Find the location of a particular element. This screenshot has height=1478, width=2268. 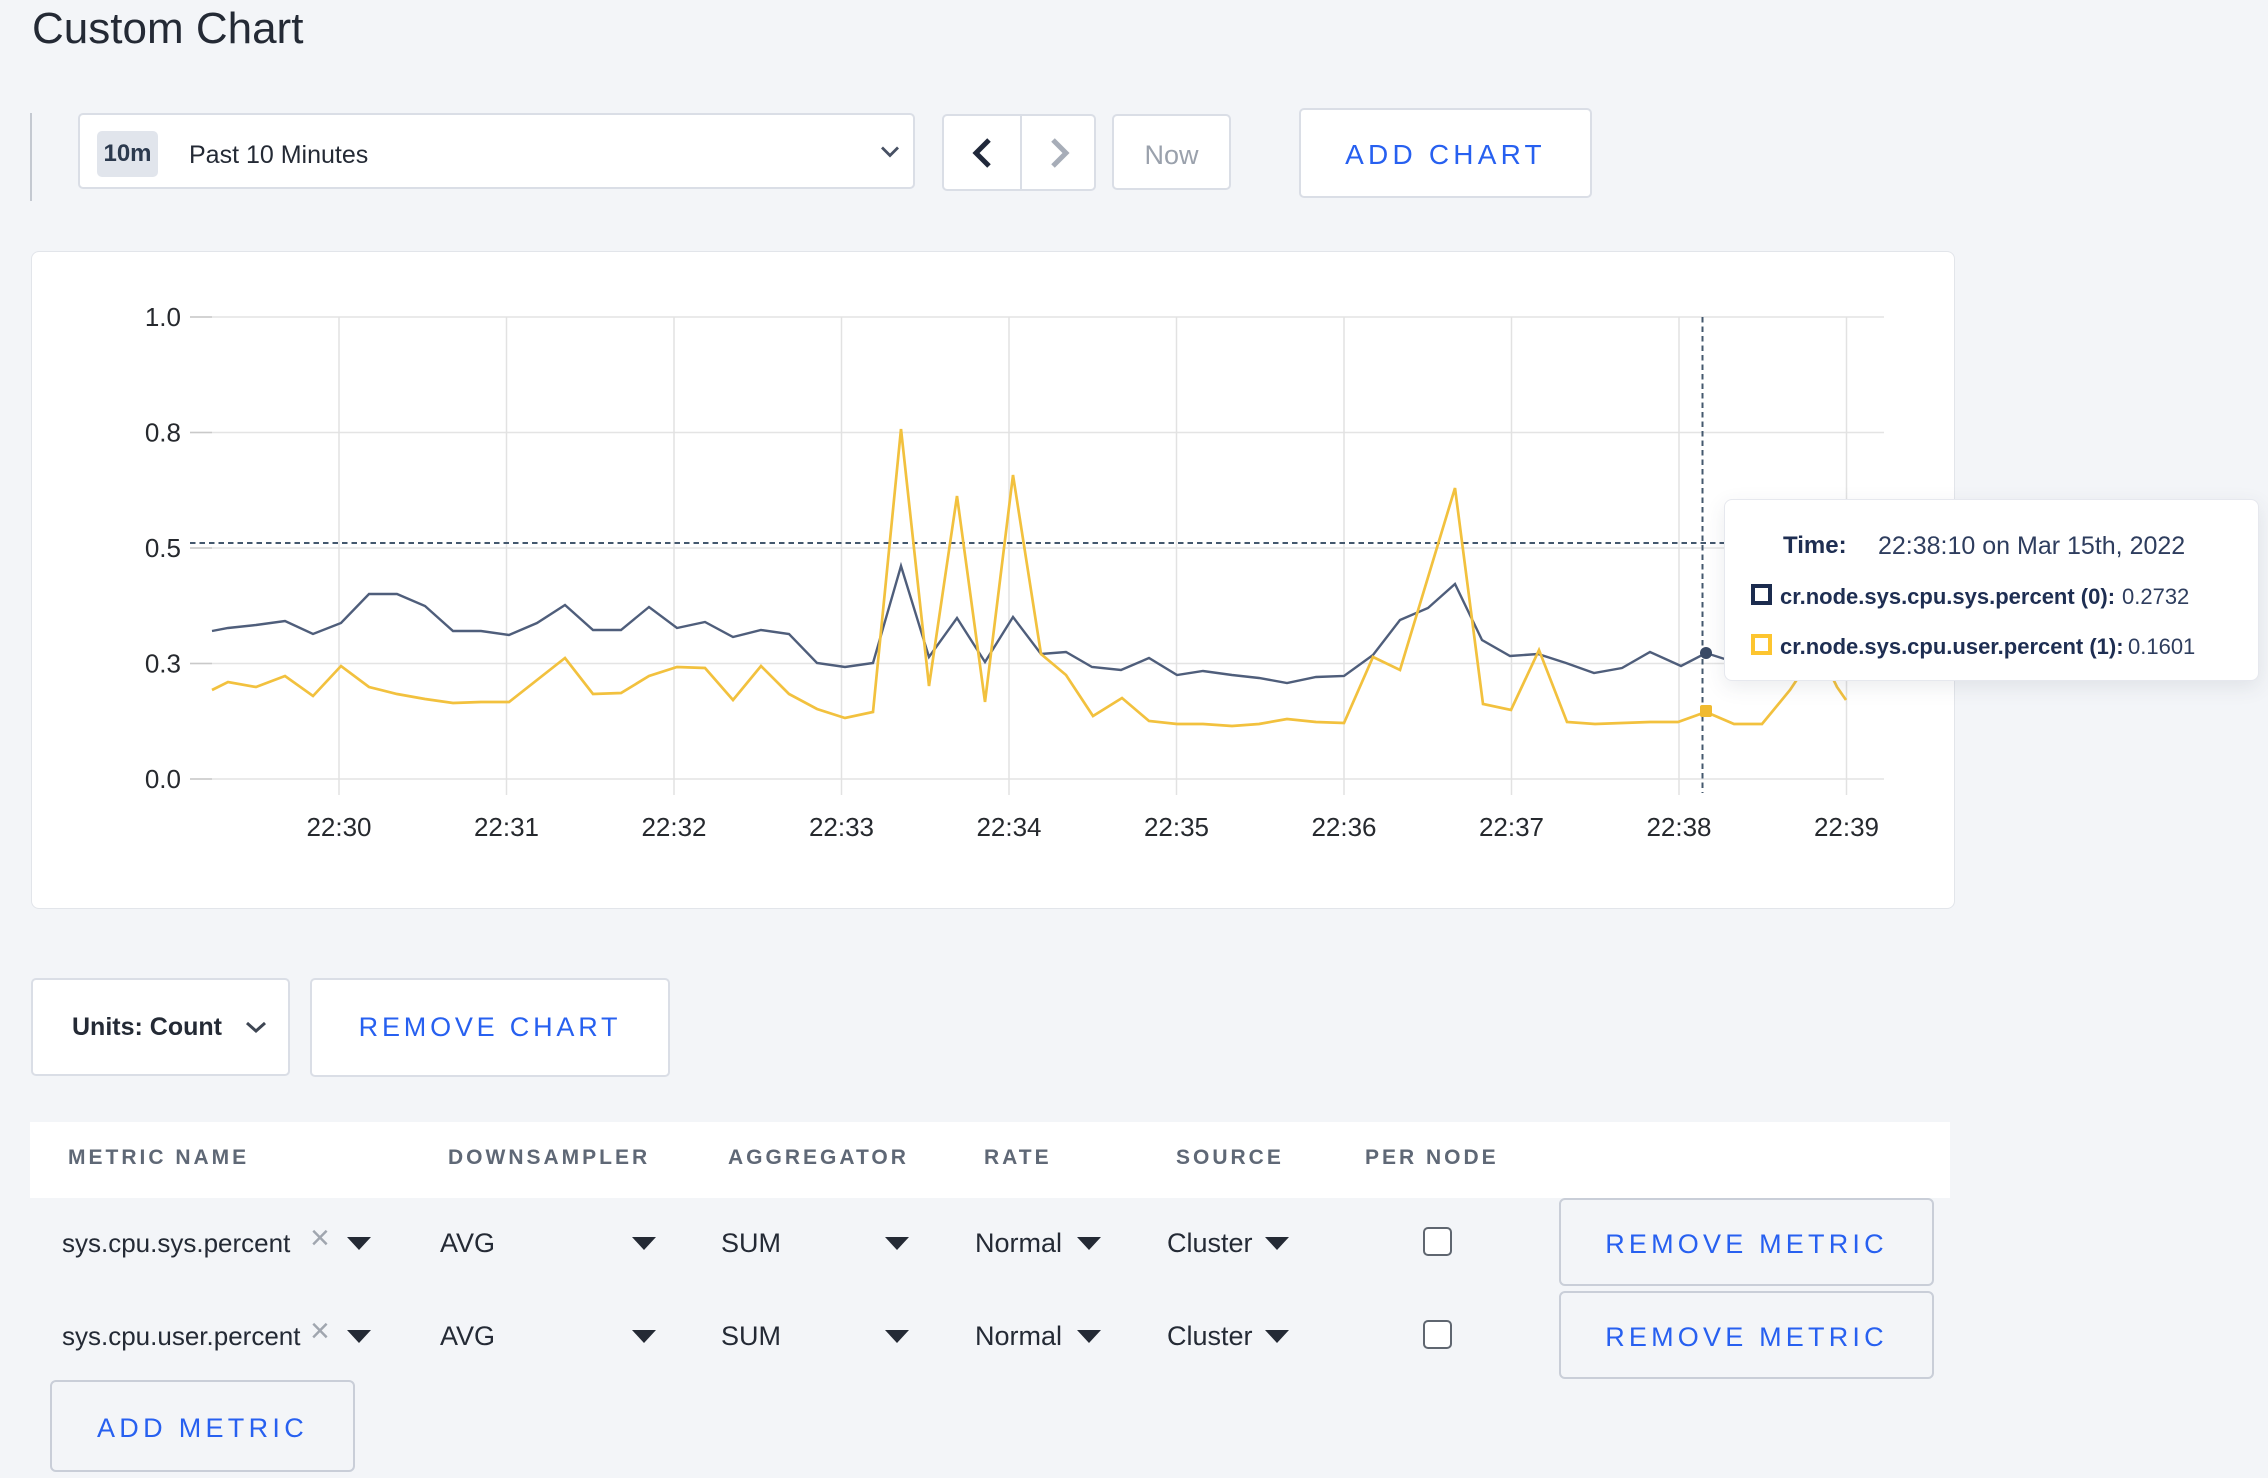

svg-text: 22:30 is located at coordinates (338, 827).